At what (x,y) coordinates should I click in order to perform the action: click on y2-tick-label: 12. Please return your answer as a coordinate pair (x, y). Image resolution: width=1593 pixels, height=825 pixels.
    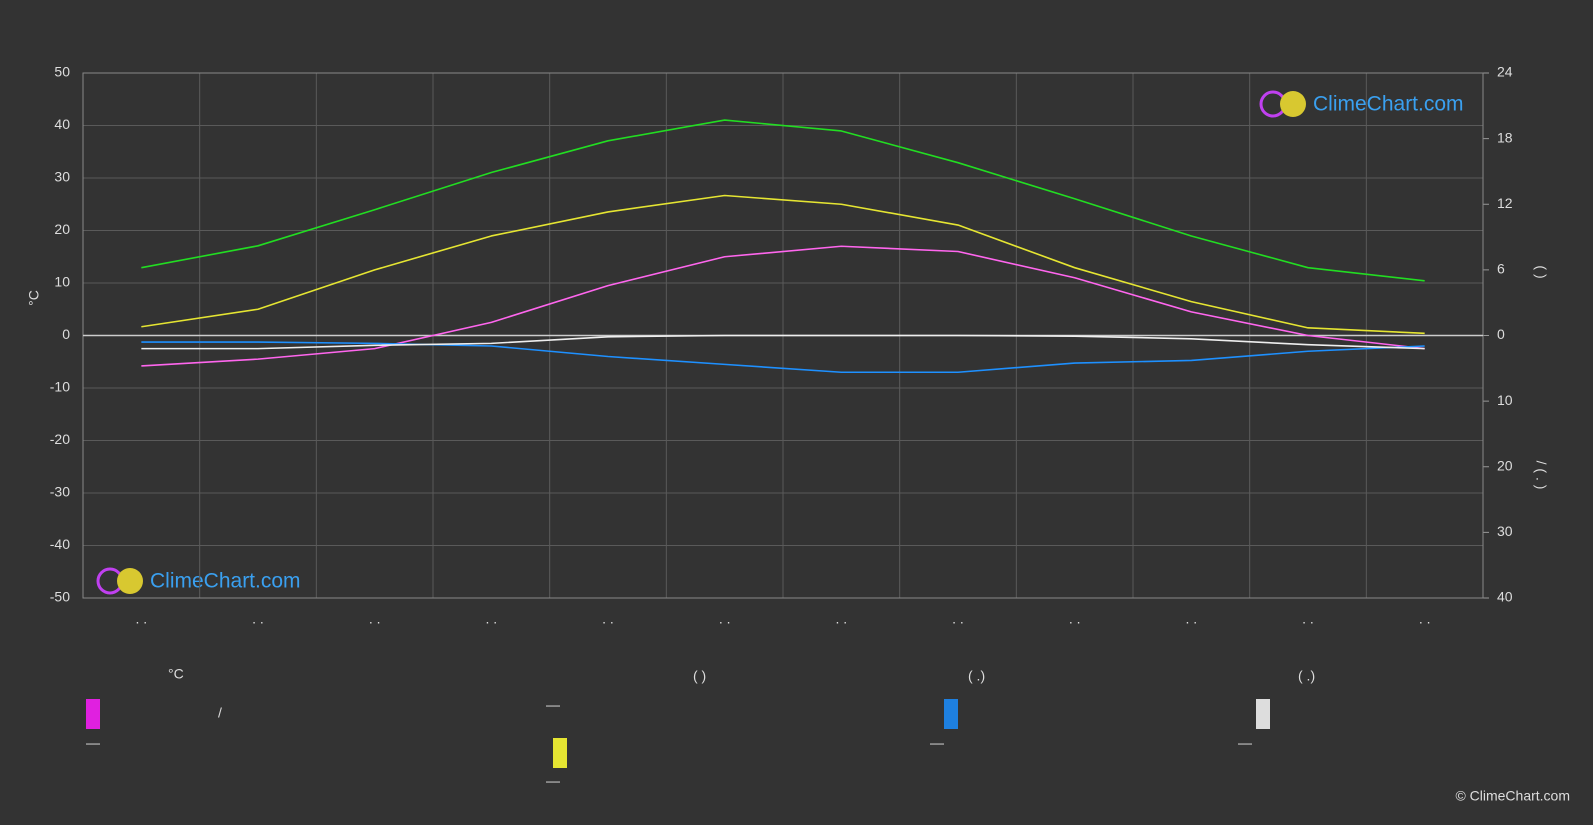
    Looking at the image, I should click on (1505, 203).